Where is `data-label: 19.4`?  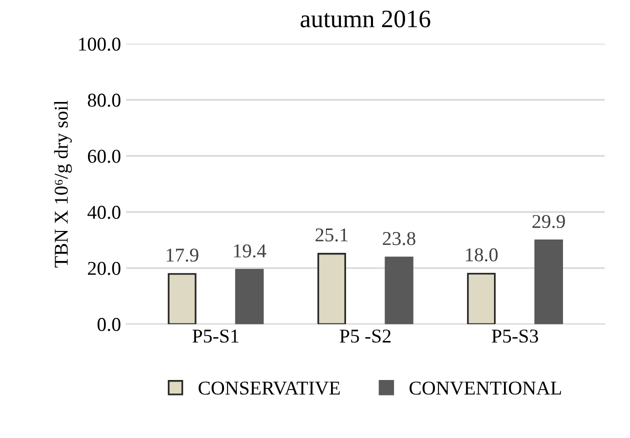 data-label: 19.4 is located at coordinates (250, 251).